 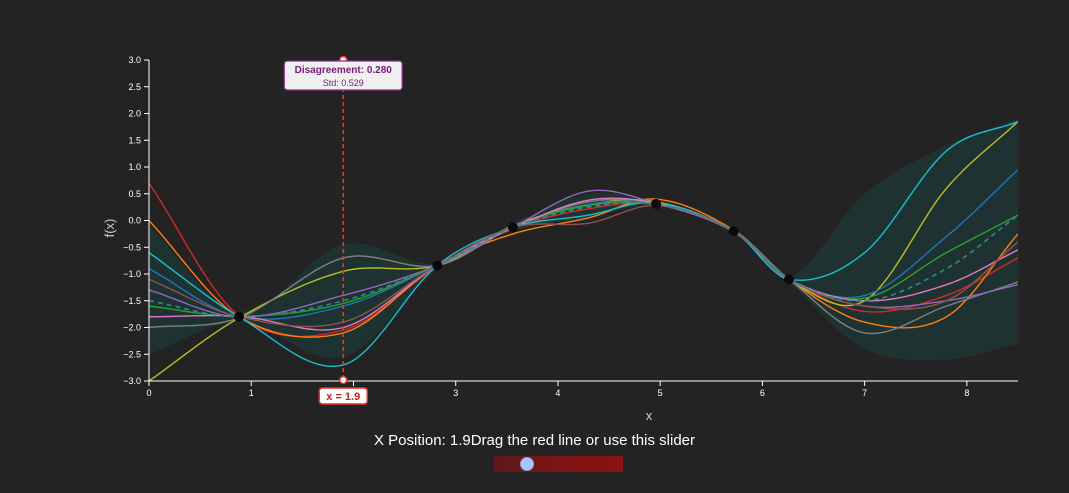 I want to click on y-tick-label: −2.5, so click(x=132, y=354).